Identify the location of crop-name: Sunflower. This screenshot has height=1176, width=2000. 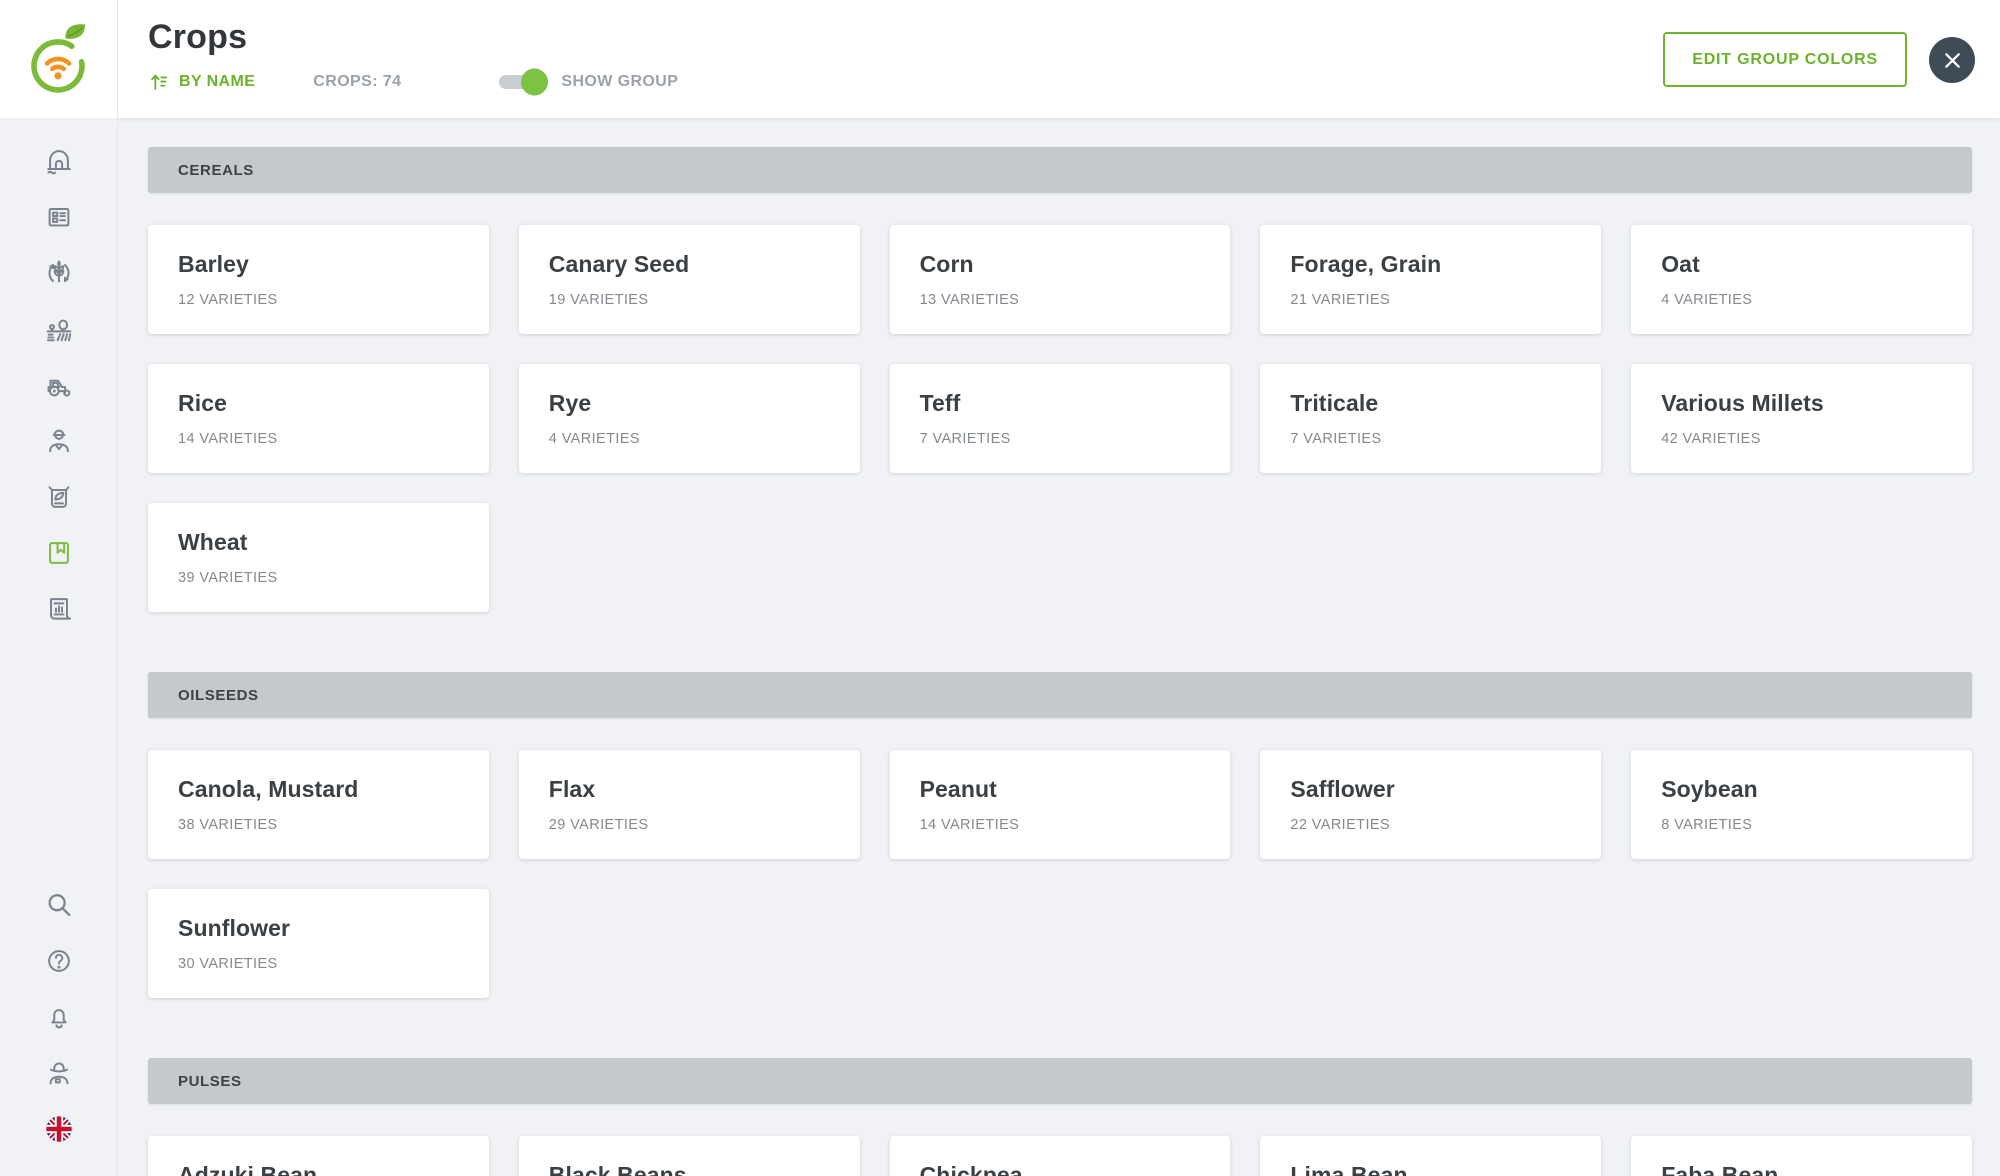
(234, 928).